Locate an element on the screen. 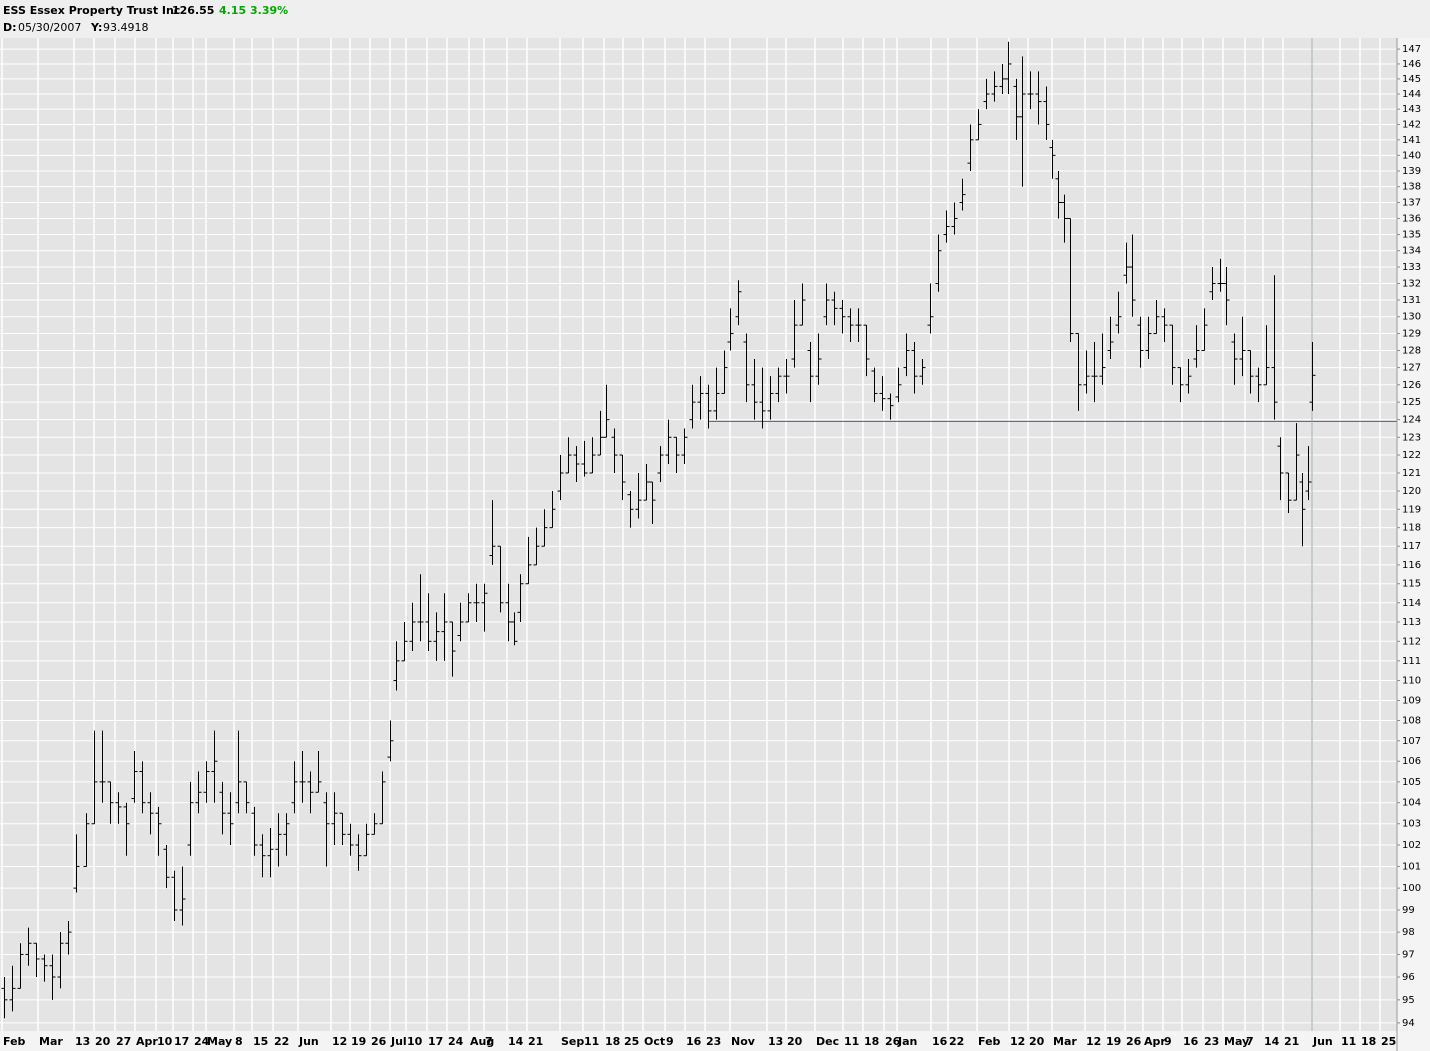 The width and height of the screenshot is (1430, 1051). x-tick-label: 8 is located at coordinates (239, 1041).